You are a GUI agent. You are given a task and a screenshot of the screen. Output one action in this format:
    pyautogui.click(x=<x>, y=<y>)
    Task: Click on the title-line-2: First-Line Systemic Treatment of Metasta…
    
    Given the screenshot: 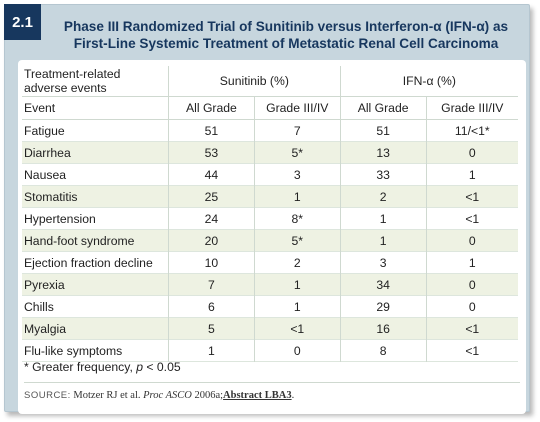 What is the action you would take?
    pyautogui.click(x=286, y=43)
    